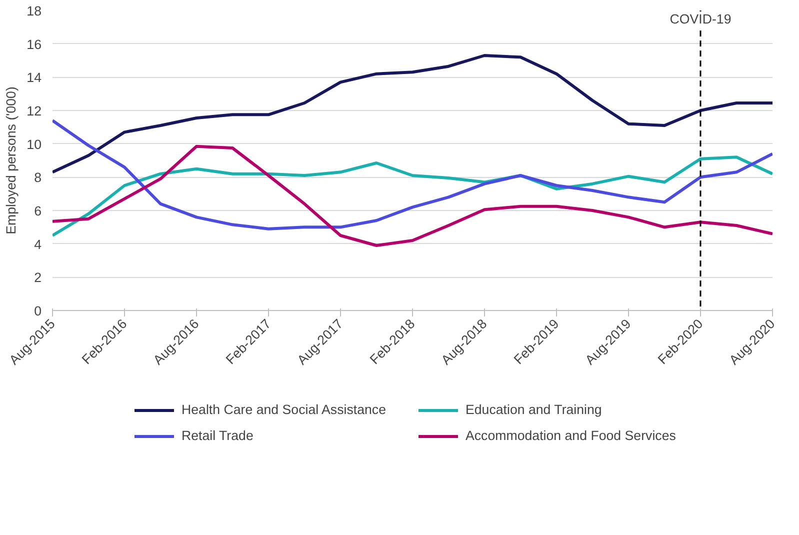 The width and height of the screenshot is (799, 535). Describe the element at coordinates (34, 44) in the screenshot. I see `y-tick-label: 16` at that location.